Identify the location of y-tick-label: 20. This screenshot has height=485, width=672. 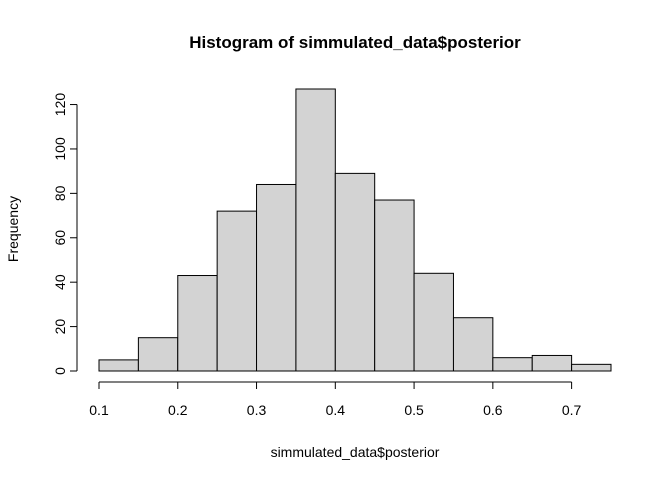
(60, 327).